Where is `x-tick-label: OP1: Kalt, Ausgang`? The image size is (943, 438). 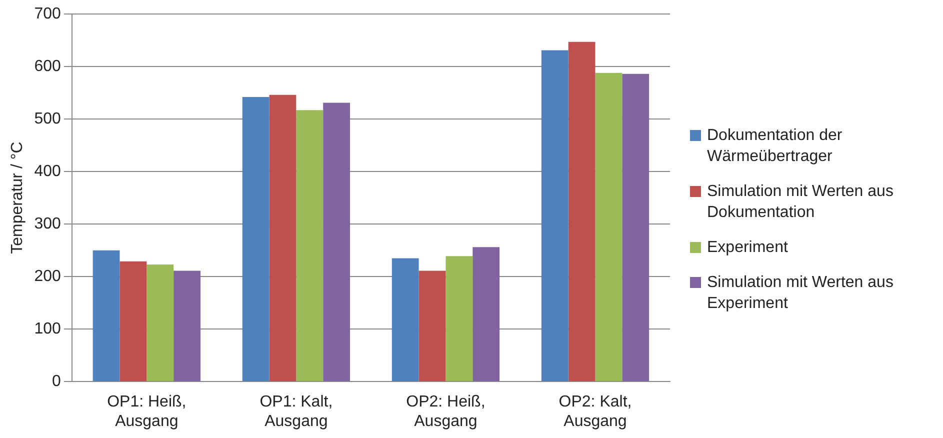
x-tick-label: OP1: Kalt, Ausgang is located at coordinates (296, 412).